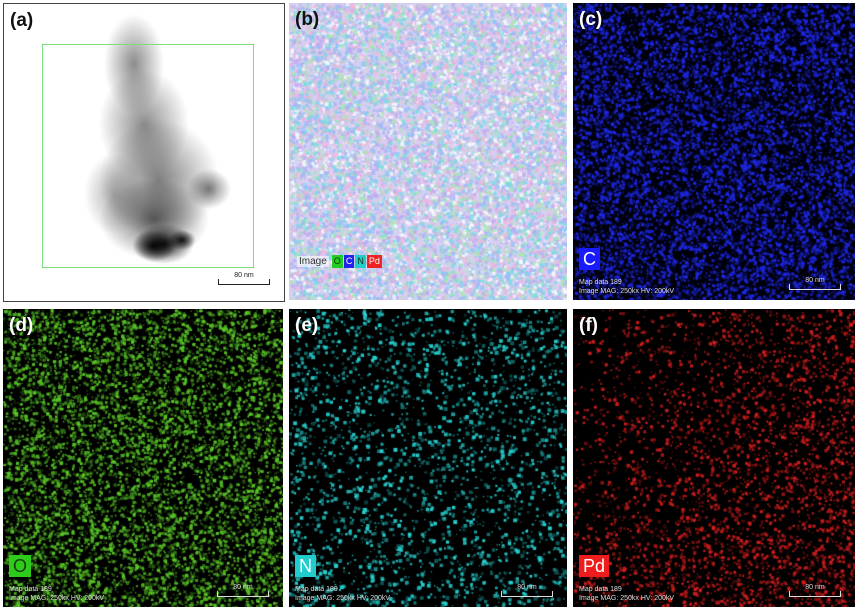  What do you see at coordinates (56, 594) in the screenshot?
I see `map-info-d: Map data 189 Image MAG: 250kx HV: 200kV` at bounding box center [56, 594].